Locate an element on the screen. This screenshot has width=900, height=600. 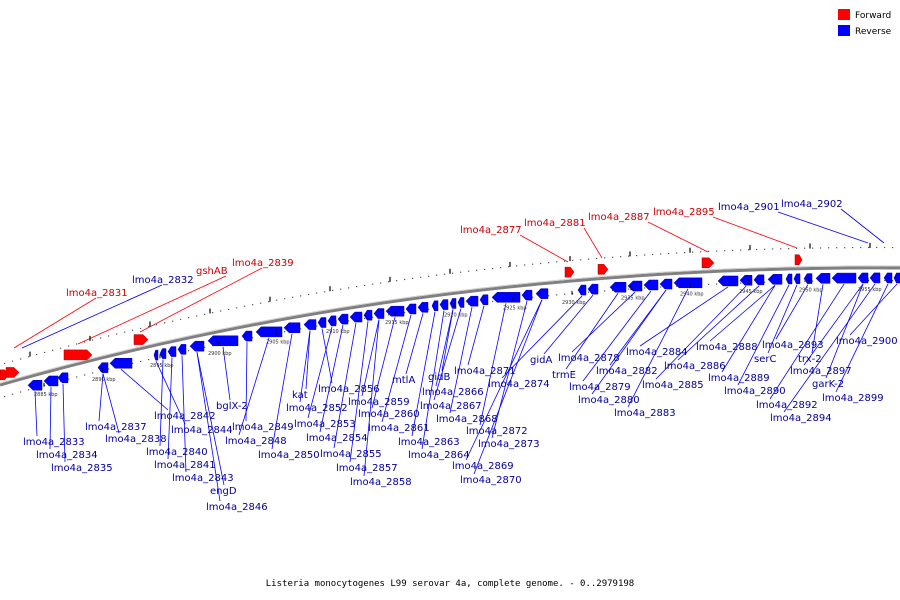
reverse-gene-label: lmo4a_2889 is located at coordinates (739, 378).